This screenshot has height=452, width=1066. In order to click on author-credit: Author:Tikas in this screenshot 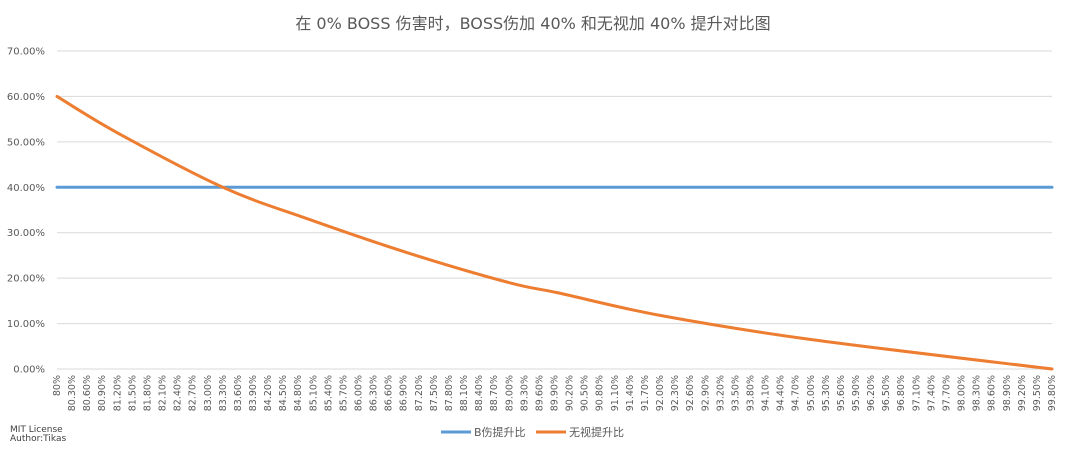, I will do `click(38, 439)`.